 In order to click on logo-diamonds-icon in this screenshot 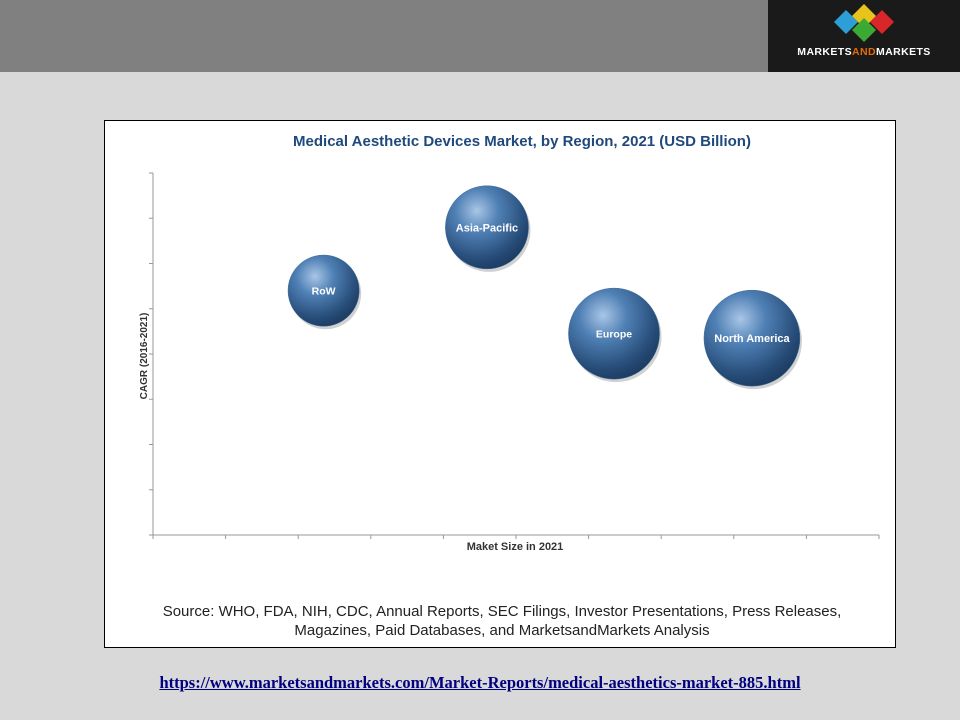, I will do `click(864, 23)`.